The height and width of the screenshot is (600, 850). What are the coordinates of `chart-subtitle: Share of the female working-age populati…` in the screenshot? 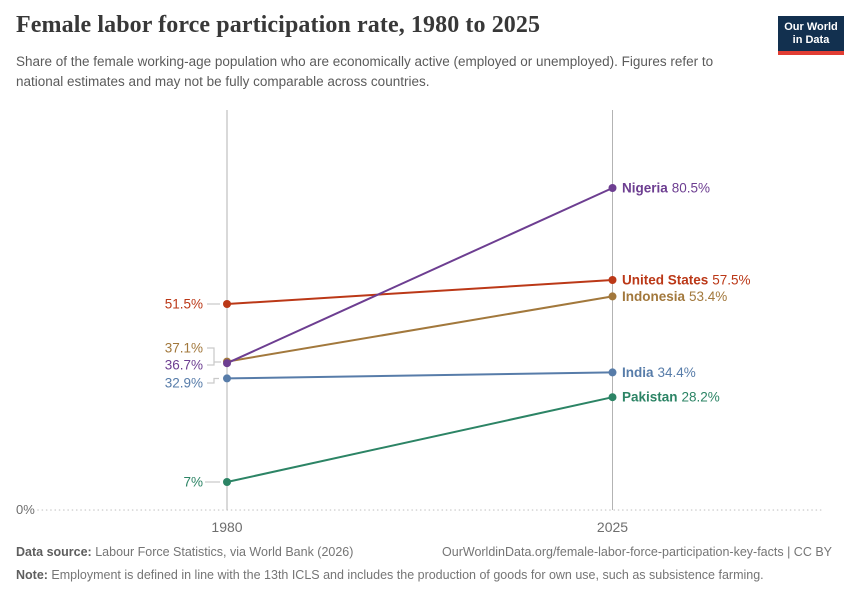 It's located at (365, 71).